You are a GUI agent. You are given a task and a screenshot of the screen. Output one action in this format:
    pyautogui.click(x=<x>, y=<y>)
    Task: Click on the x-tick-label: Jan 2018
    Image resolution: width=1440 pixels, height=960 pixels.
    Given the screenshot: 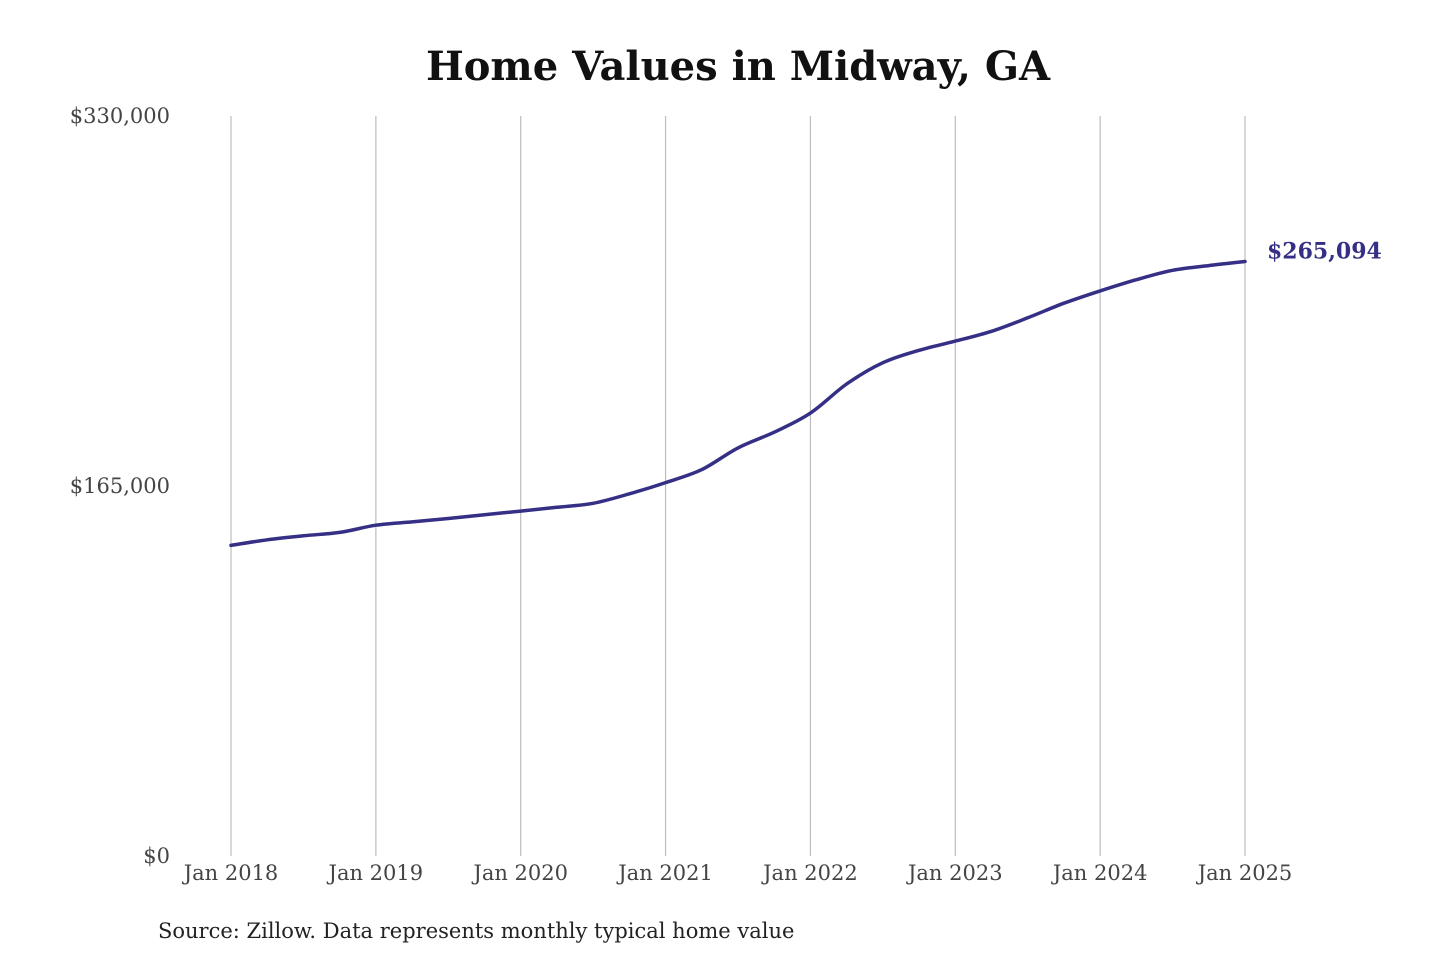 What is the action you would take?
    pyautogui.click(x=230, y=873)
    